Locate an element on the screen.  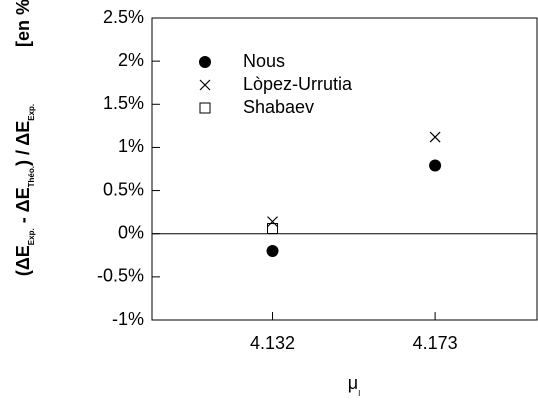
y-label-main: - ΔE is located at coordinates (23, 207).